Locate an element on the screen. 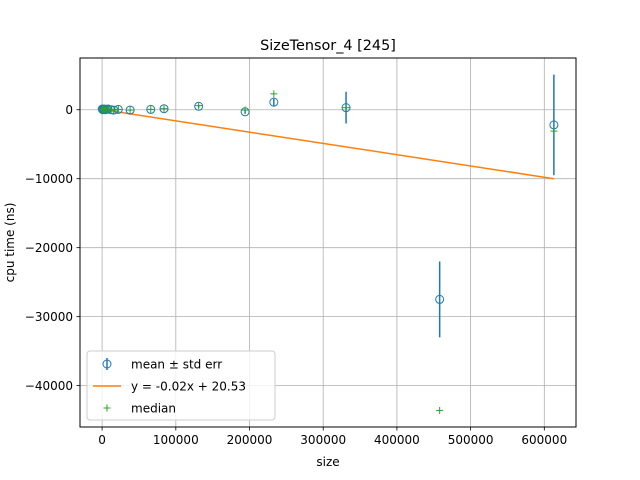 This screenshot has height=480, width=640. x-axis-title: size is located at coordinates (327, 462).